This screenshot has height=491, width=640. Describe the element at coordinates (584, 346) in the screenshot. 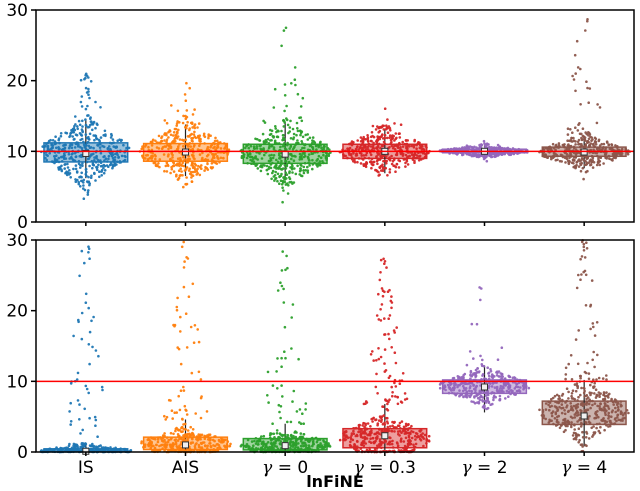

I see `swarm-series-γ = 4` at that location.